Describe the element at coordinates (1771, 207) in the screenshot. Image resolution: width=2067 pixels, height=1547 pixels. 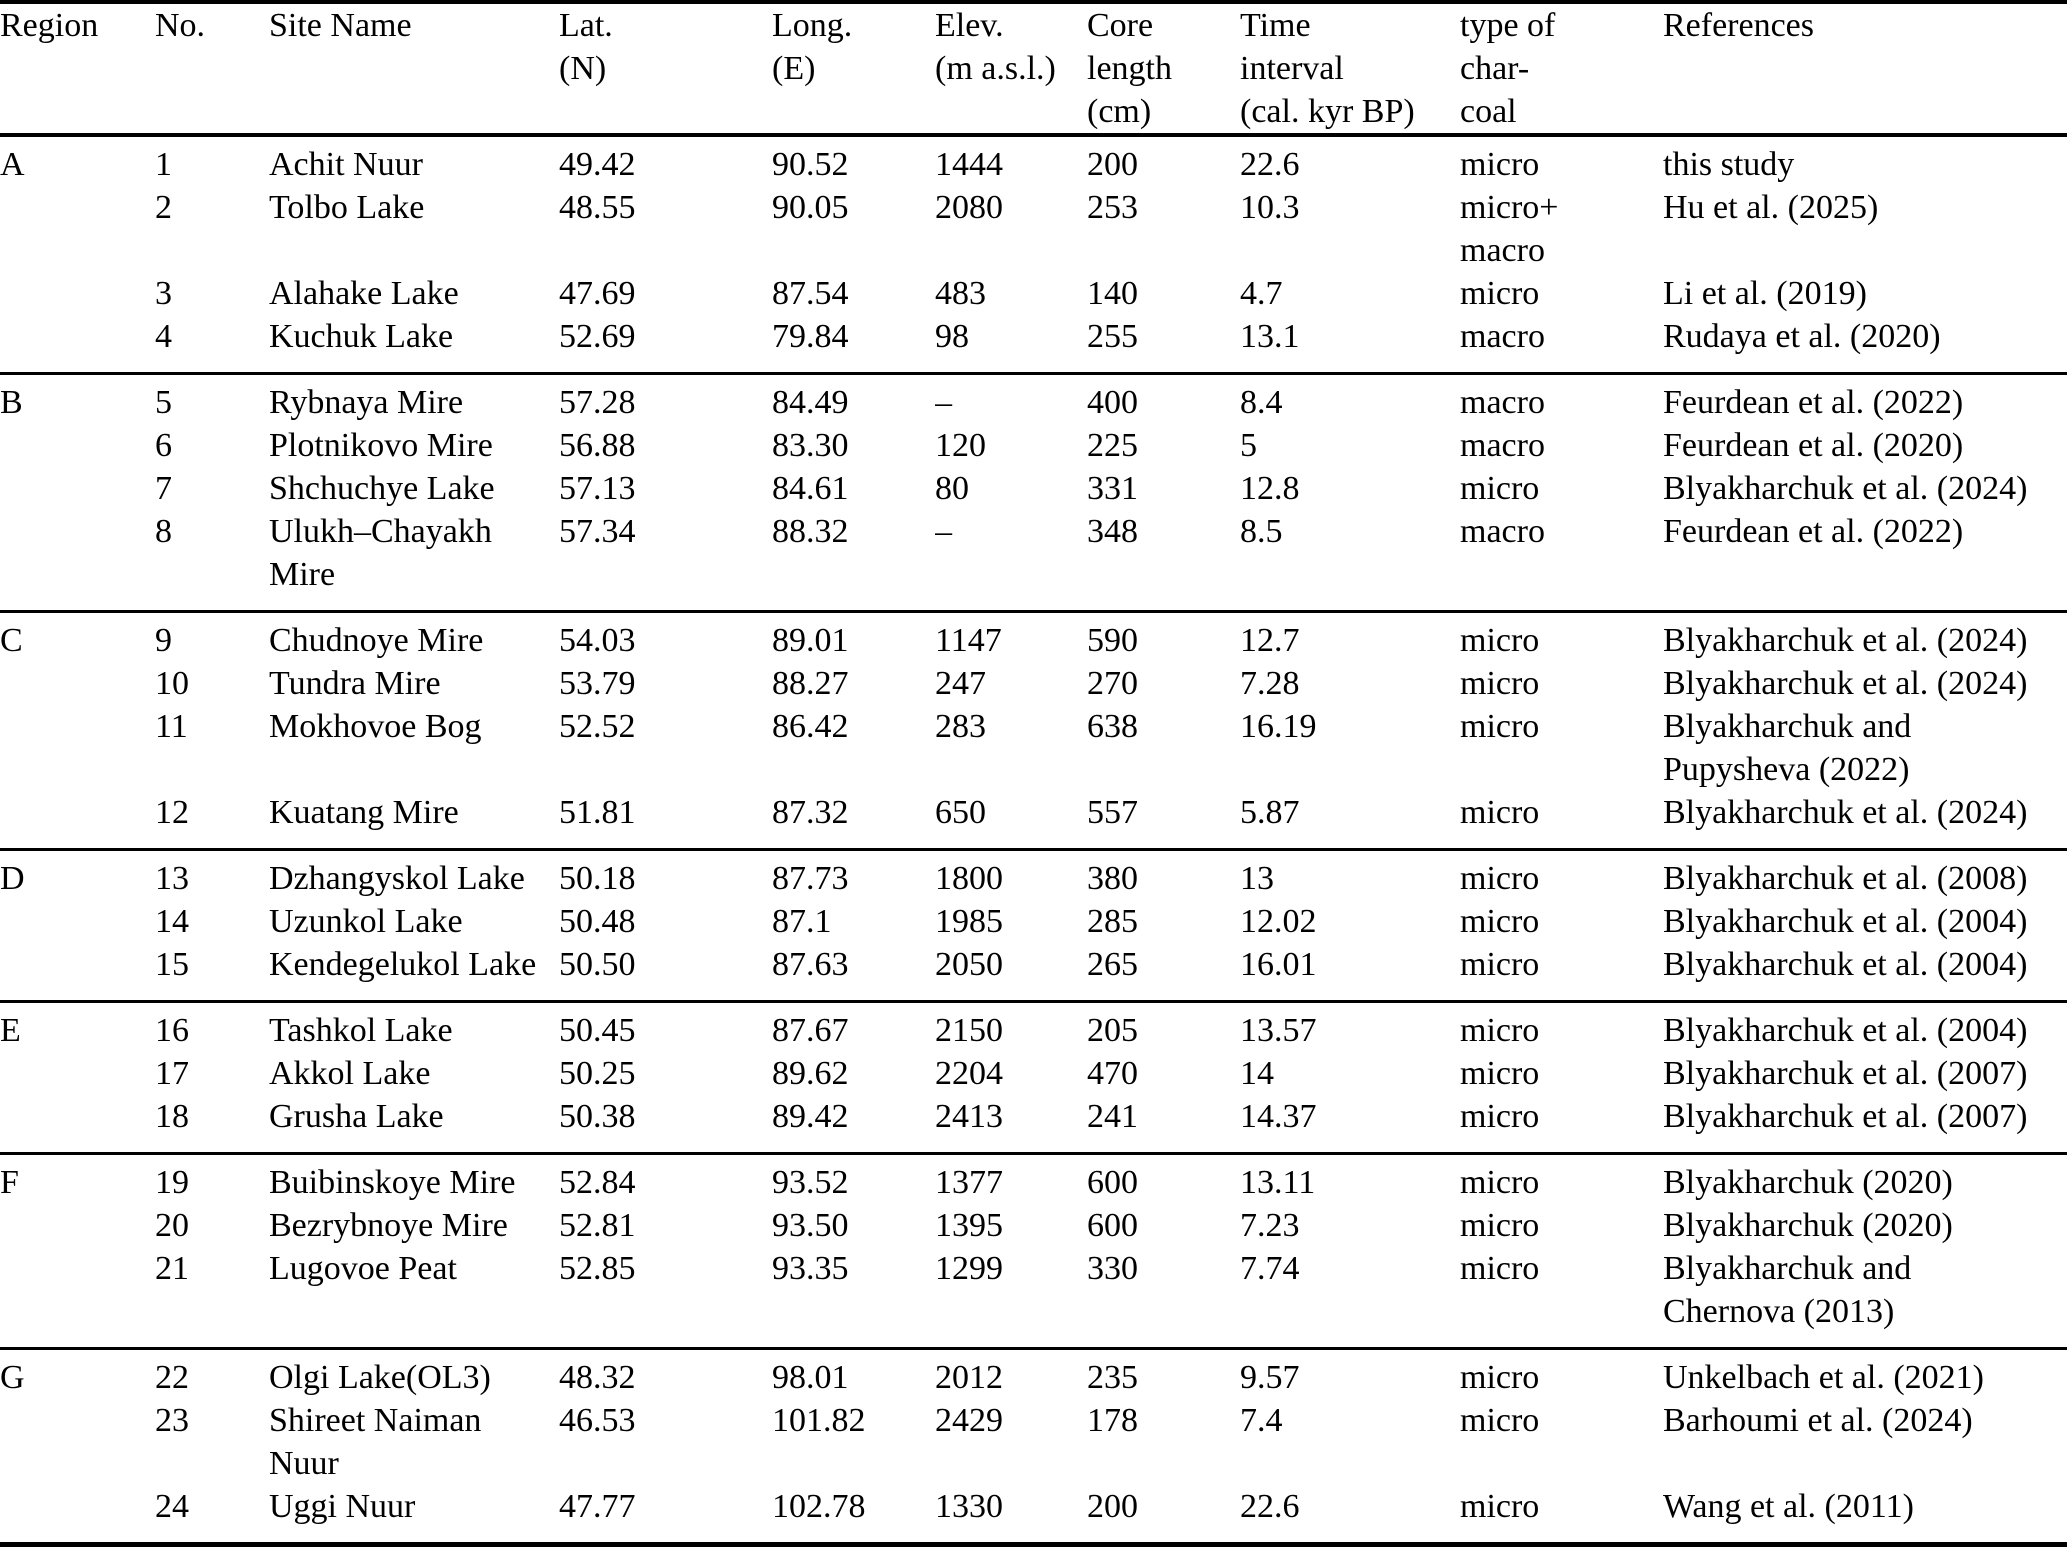
I see `cell-refs: Hu et al. (2025)` at that location.